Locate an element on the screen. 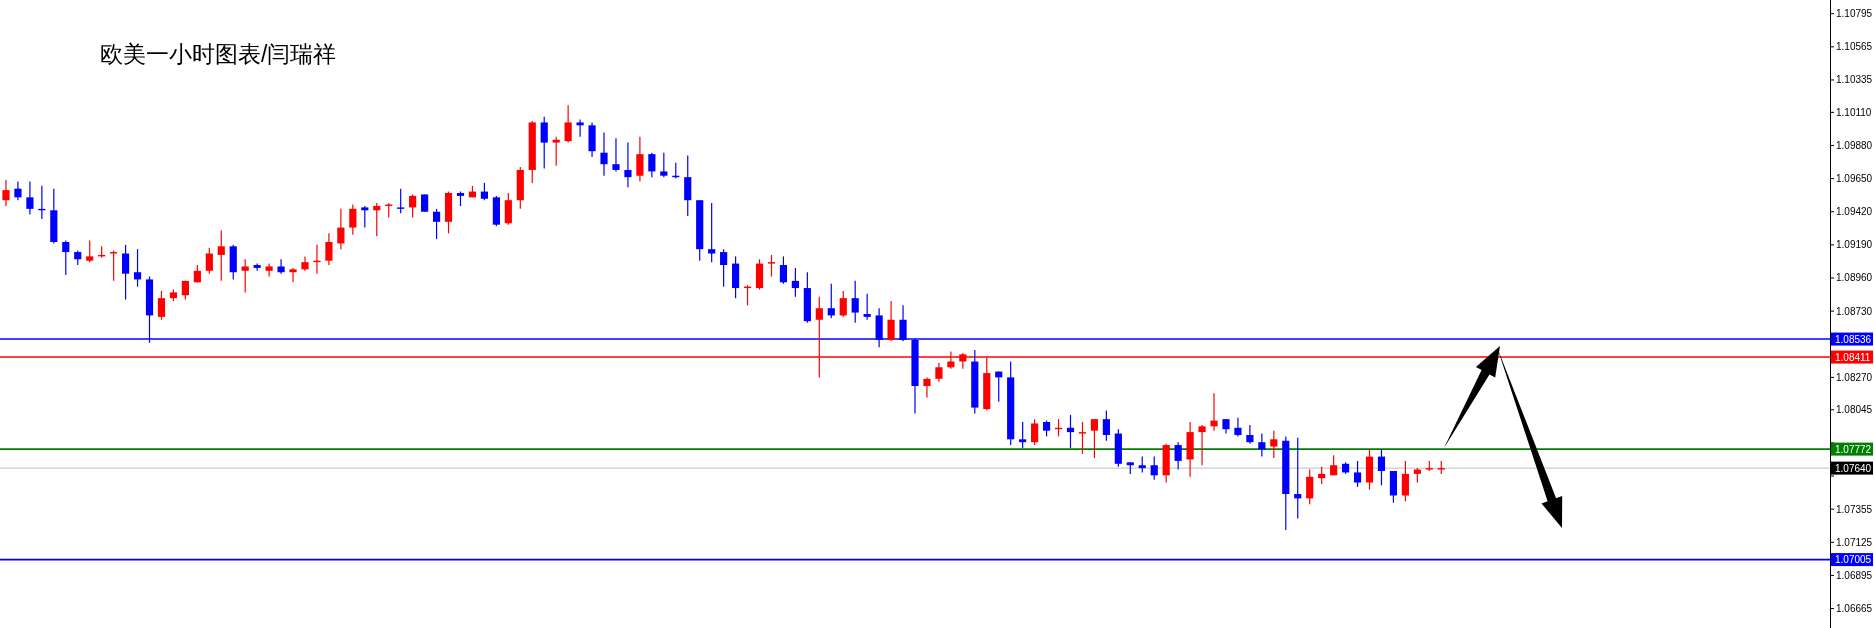  y-tick-label: 1.08045 is located at coordinates (1854, 410).